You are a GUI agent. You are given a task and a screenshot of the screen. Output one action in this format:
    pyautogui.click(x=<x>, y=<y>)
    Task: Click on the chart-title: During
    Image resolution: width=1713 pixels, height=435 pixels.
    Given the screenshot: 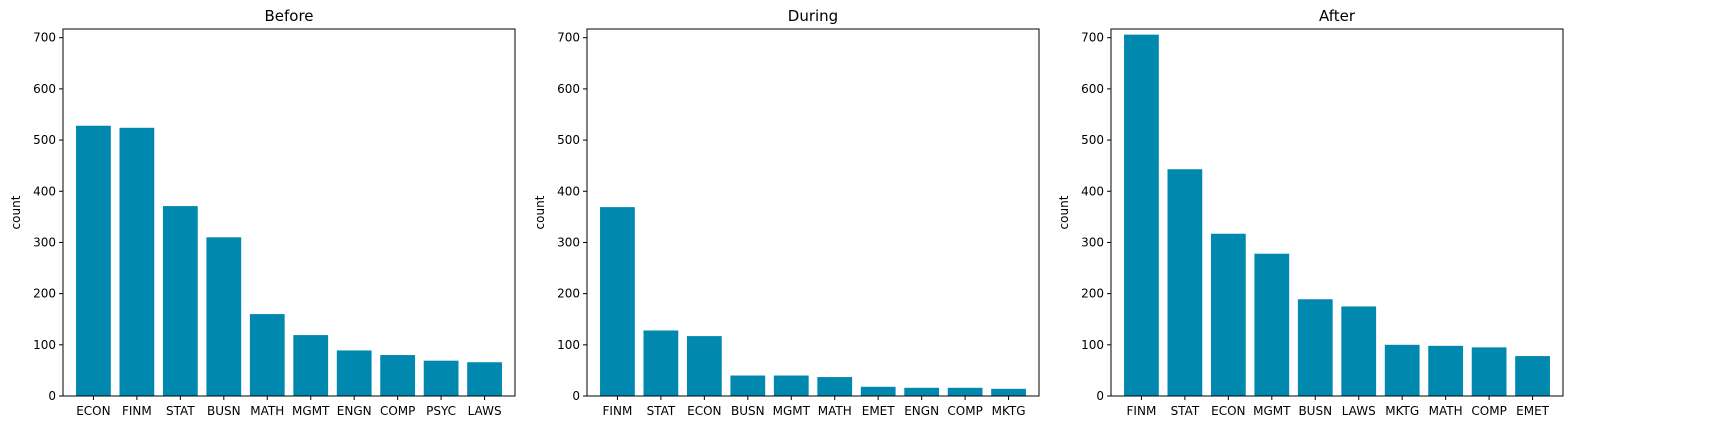 What is the action you would take?
    pyautogui.click(x=813, y=16)
    